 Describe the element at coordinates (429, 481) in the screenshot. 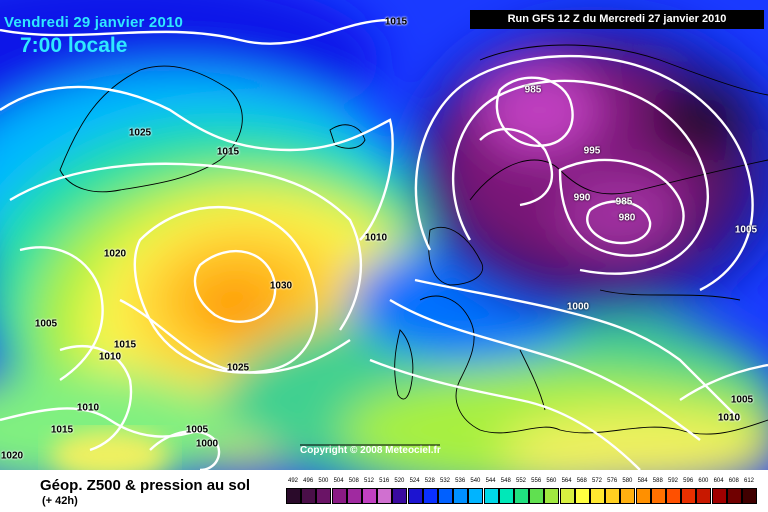

I see `scale-tick-label: 528` at that location.